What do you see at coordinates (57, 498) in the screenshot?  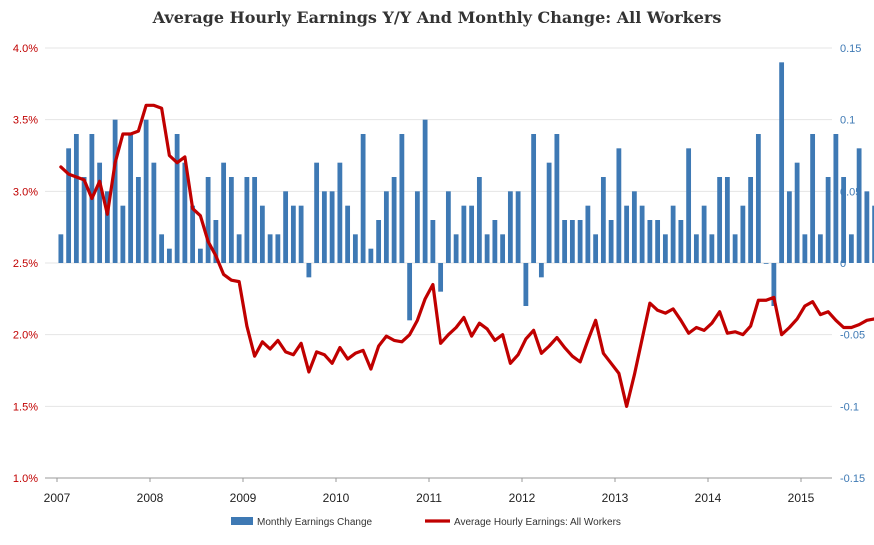 I see `x-tick-label: 2007` at bounding box center [57, 498].